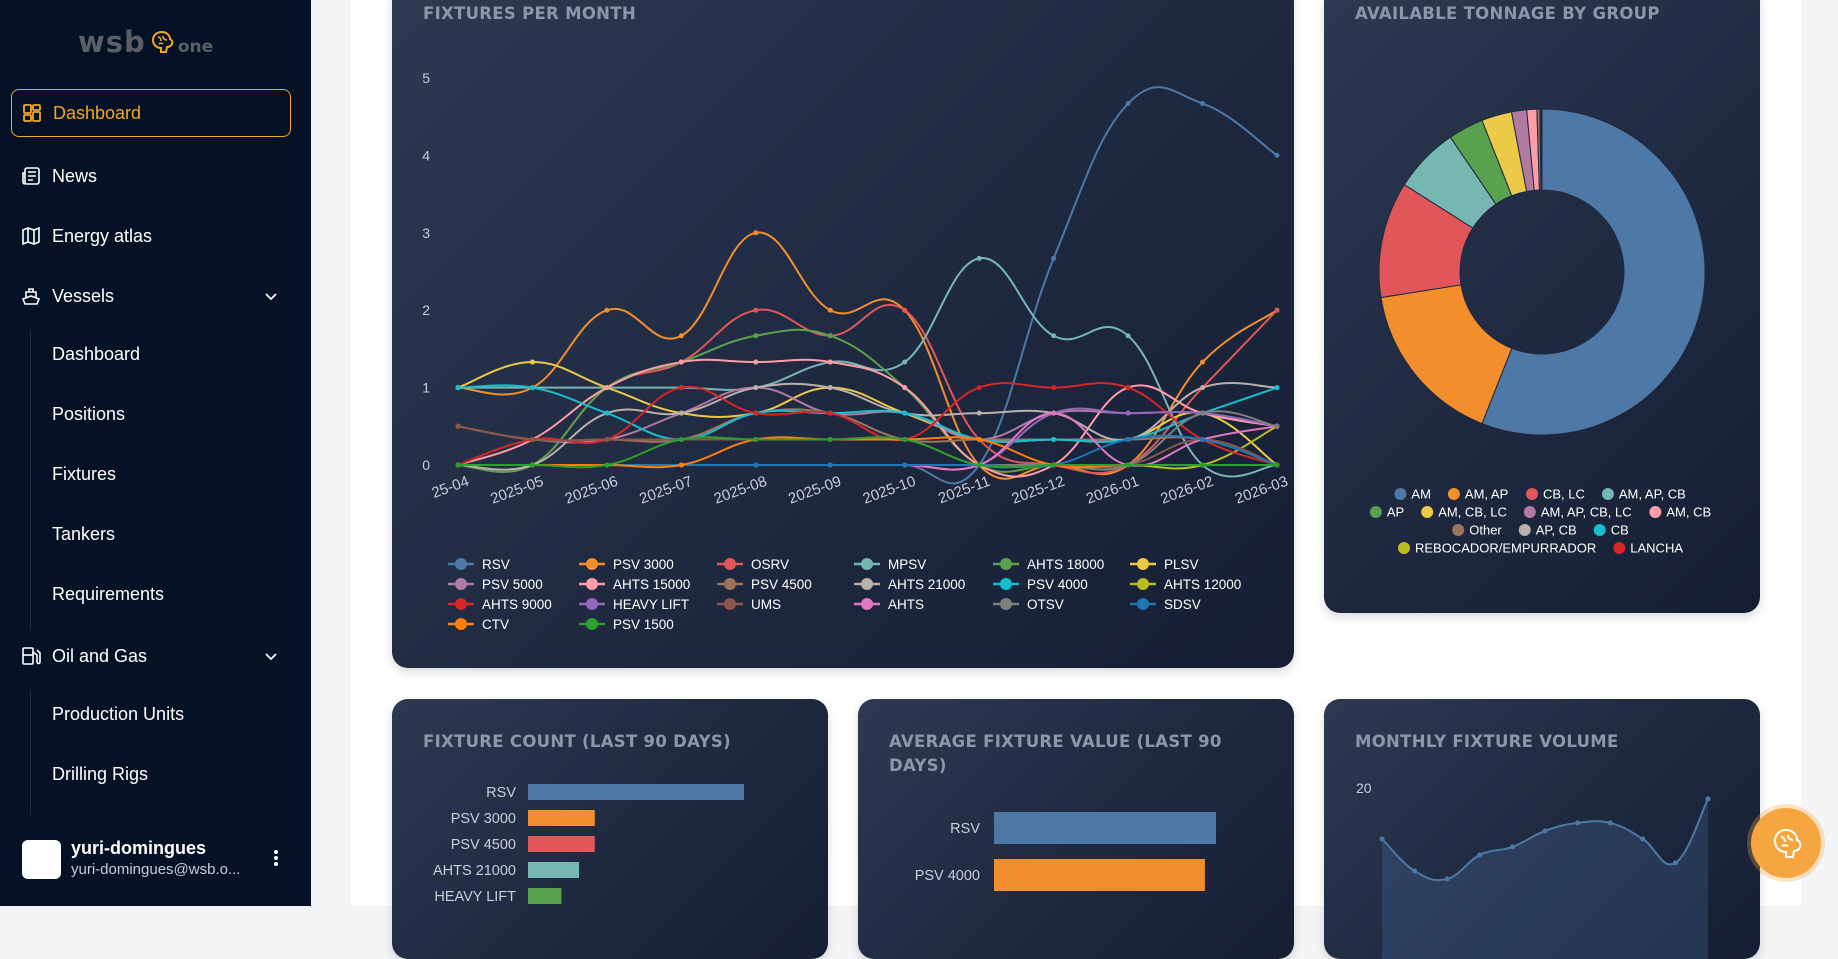  I want to click on legend-label: AHTS 12000, so click(1202, 584).